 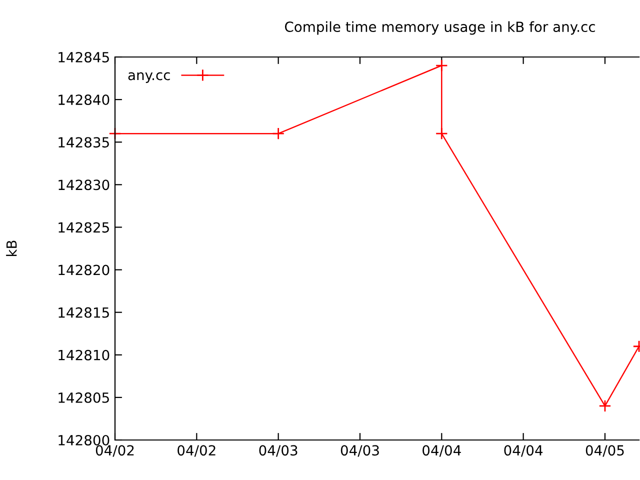 What do you see at coordinates (84, 440) in the screenshot?
I see `y-tick-label: 142800` at bounding box center [84, 440].